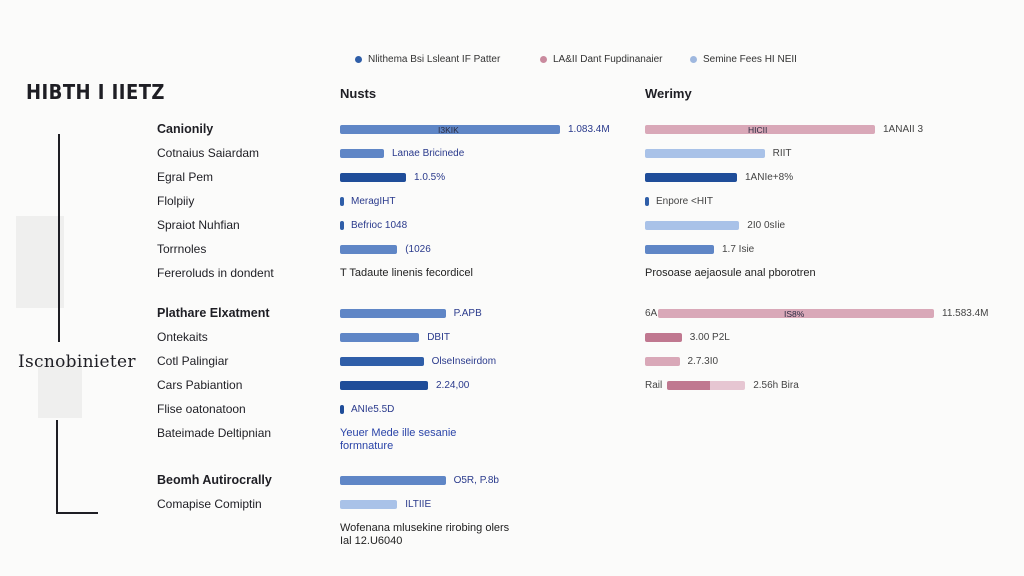 The width and height of the screenshot is (1024, 576). Describe the element at coordinates (776, 385) in the screenshot. I see `right-value-label: 2.56h Bira` at that location.